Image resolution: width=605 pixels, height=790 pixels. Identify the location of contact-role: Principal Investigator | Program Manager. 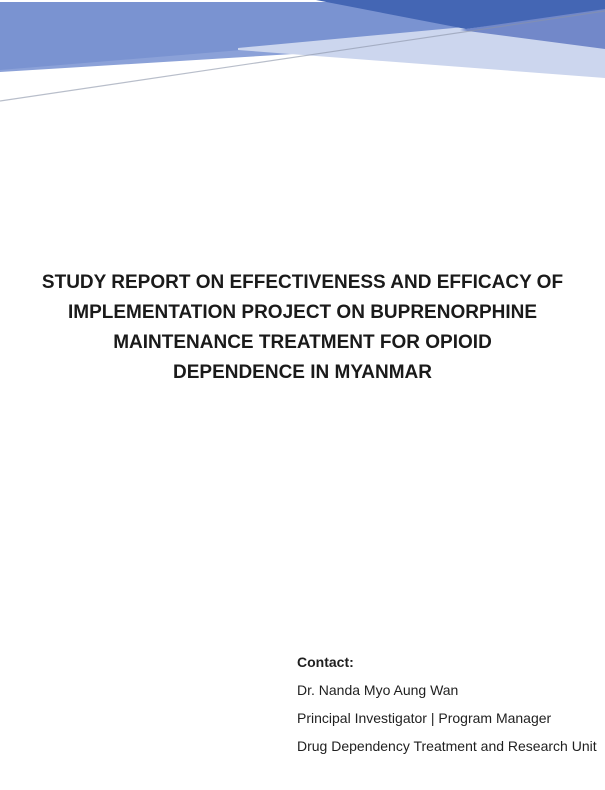
(424, 718).